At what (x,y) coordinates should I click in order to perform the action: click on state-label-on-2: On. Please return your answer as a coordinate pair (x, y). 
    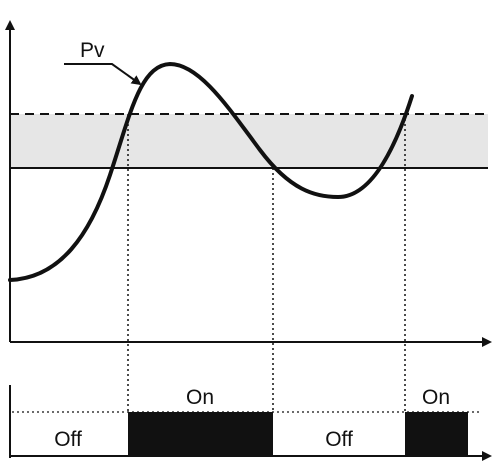
    Looking at the image, I should click on (436, 397).